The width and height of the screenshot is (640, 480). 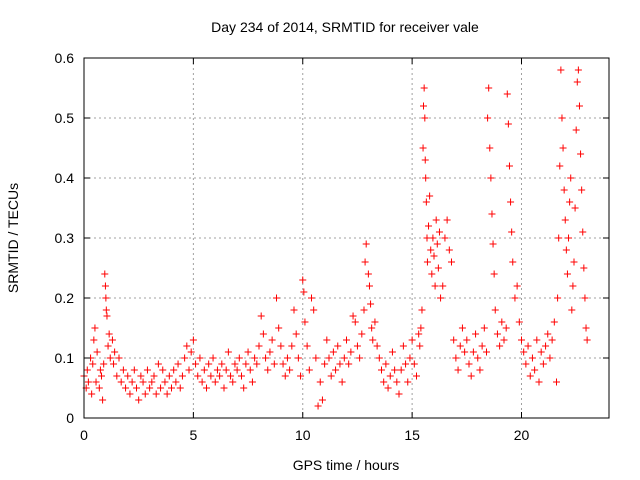 I want to click on x-tick-label: 5, so click(x=193, y=435).